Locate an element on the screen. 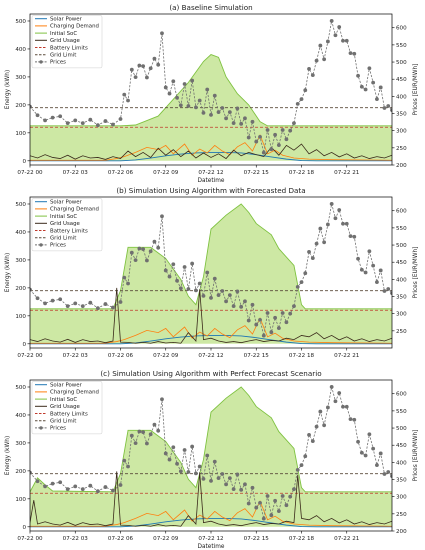  ytick-right-label: 300 is located at coordinates (401, 315).